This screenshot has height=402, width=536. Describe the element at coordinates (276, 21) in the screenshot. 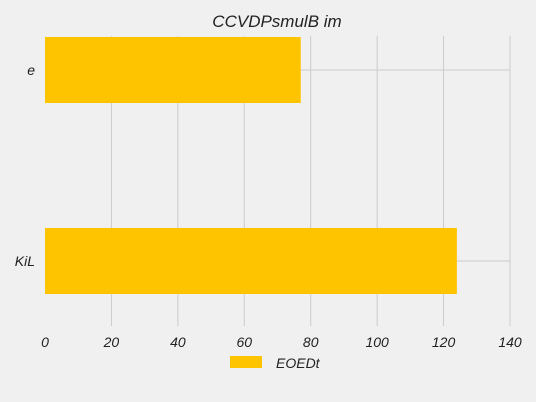

I see `chart-title: CCVDPsmulB im` at that location.